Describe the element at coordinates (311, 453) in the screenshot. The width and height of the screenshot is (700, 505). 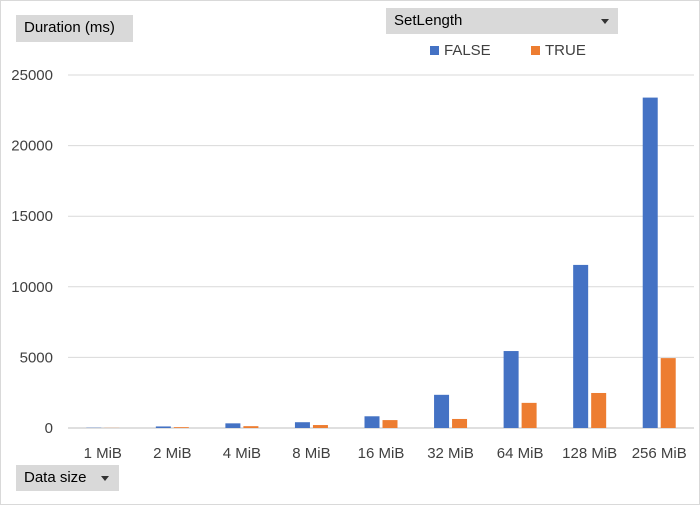
I see `x-tick-label: 8 MiB` at that location.